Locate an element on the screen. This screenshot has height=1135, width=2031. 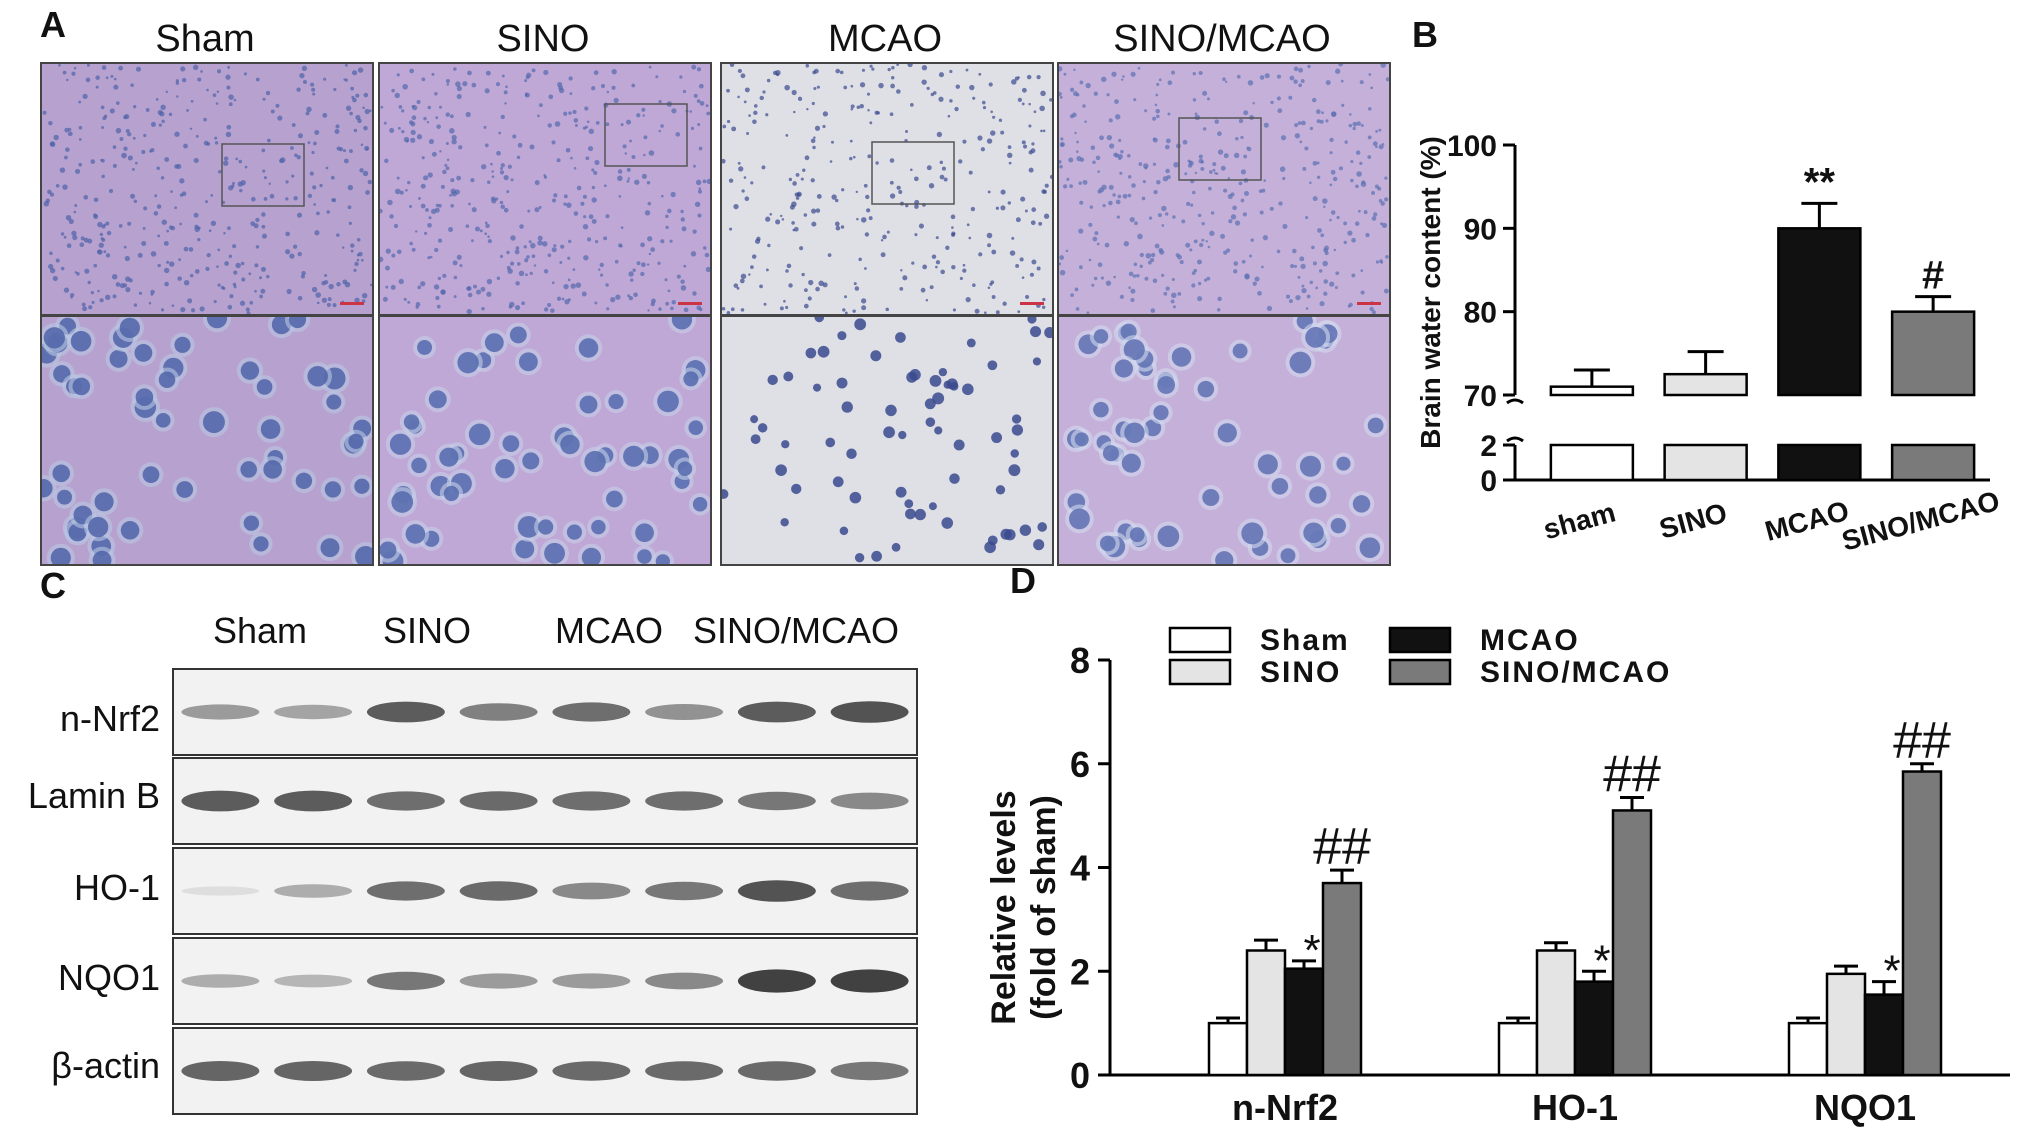
blot-strip-beta-actin is located at coordinates (545, 1071).